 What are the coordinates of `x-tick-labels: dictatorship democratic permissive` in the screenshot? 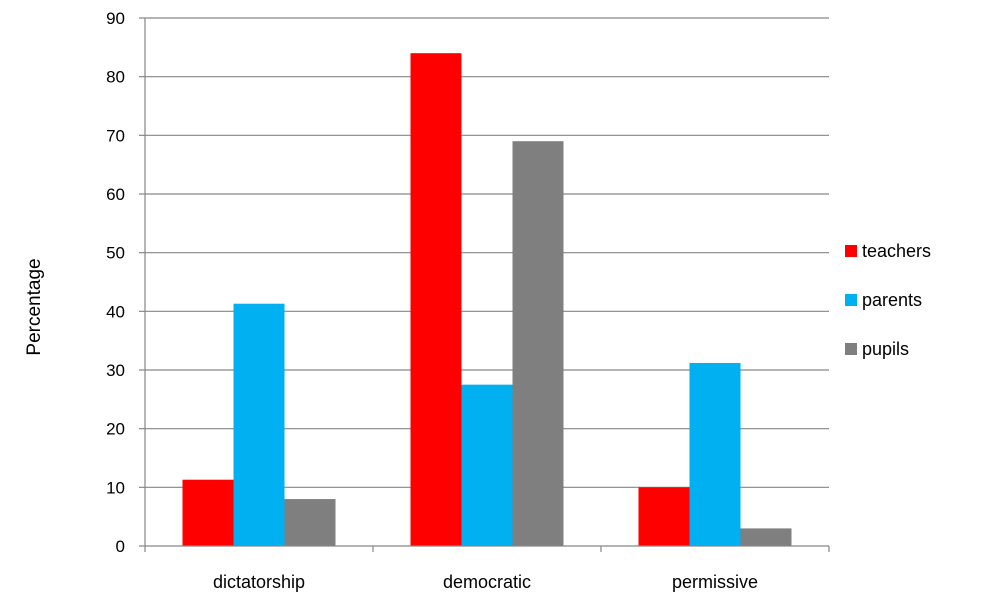 It's located at (485, 582).